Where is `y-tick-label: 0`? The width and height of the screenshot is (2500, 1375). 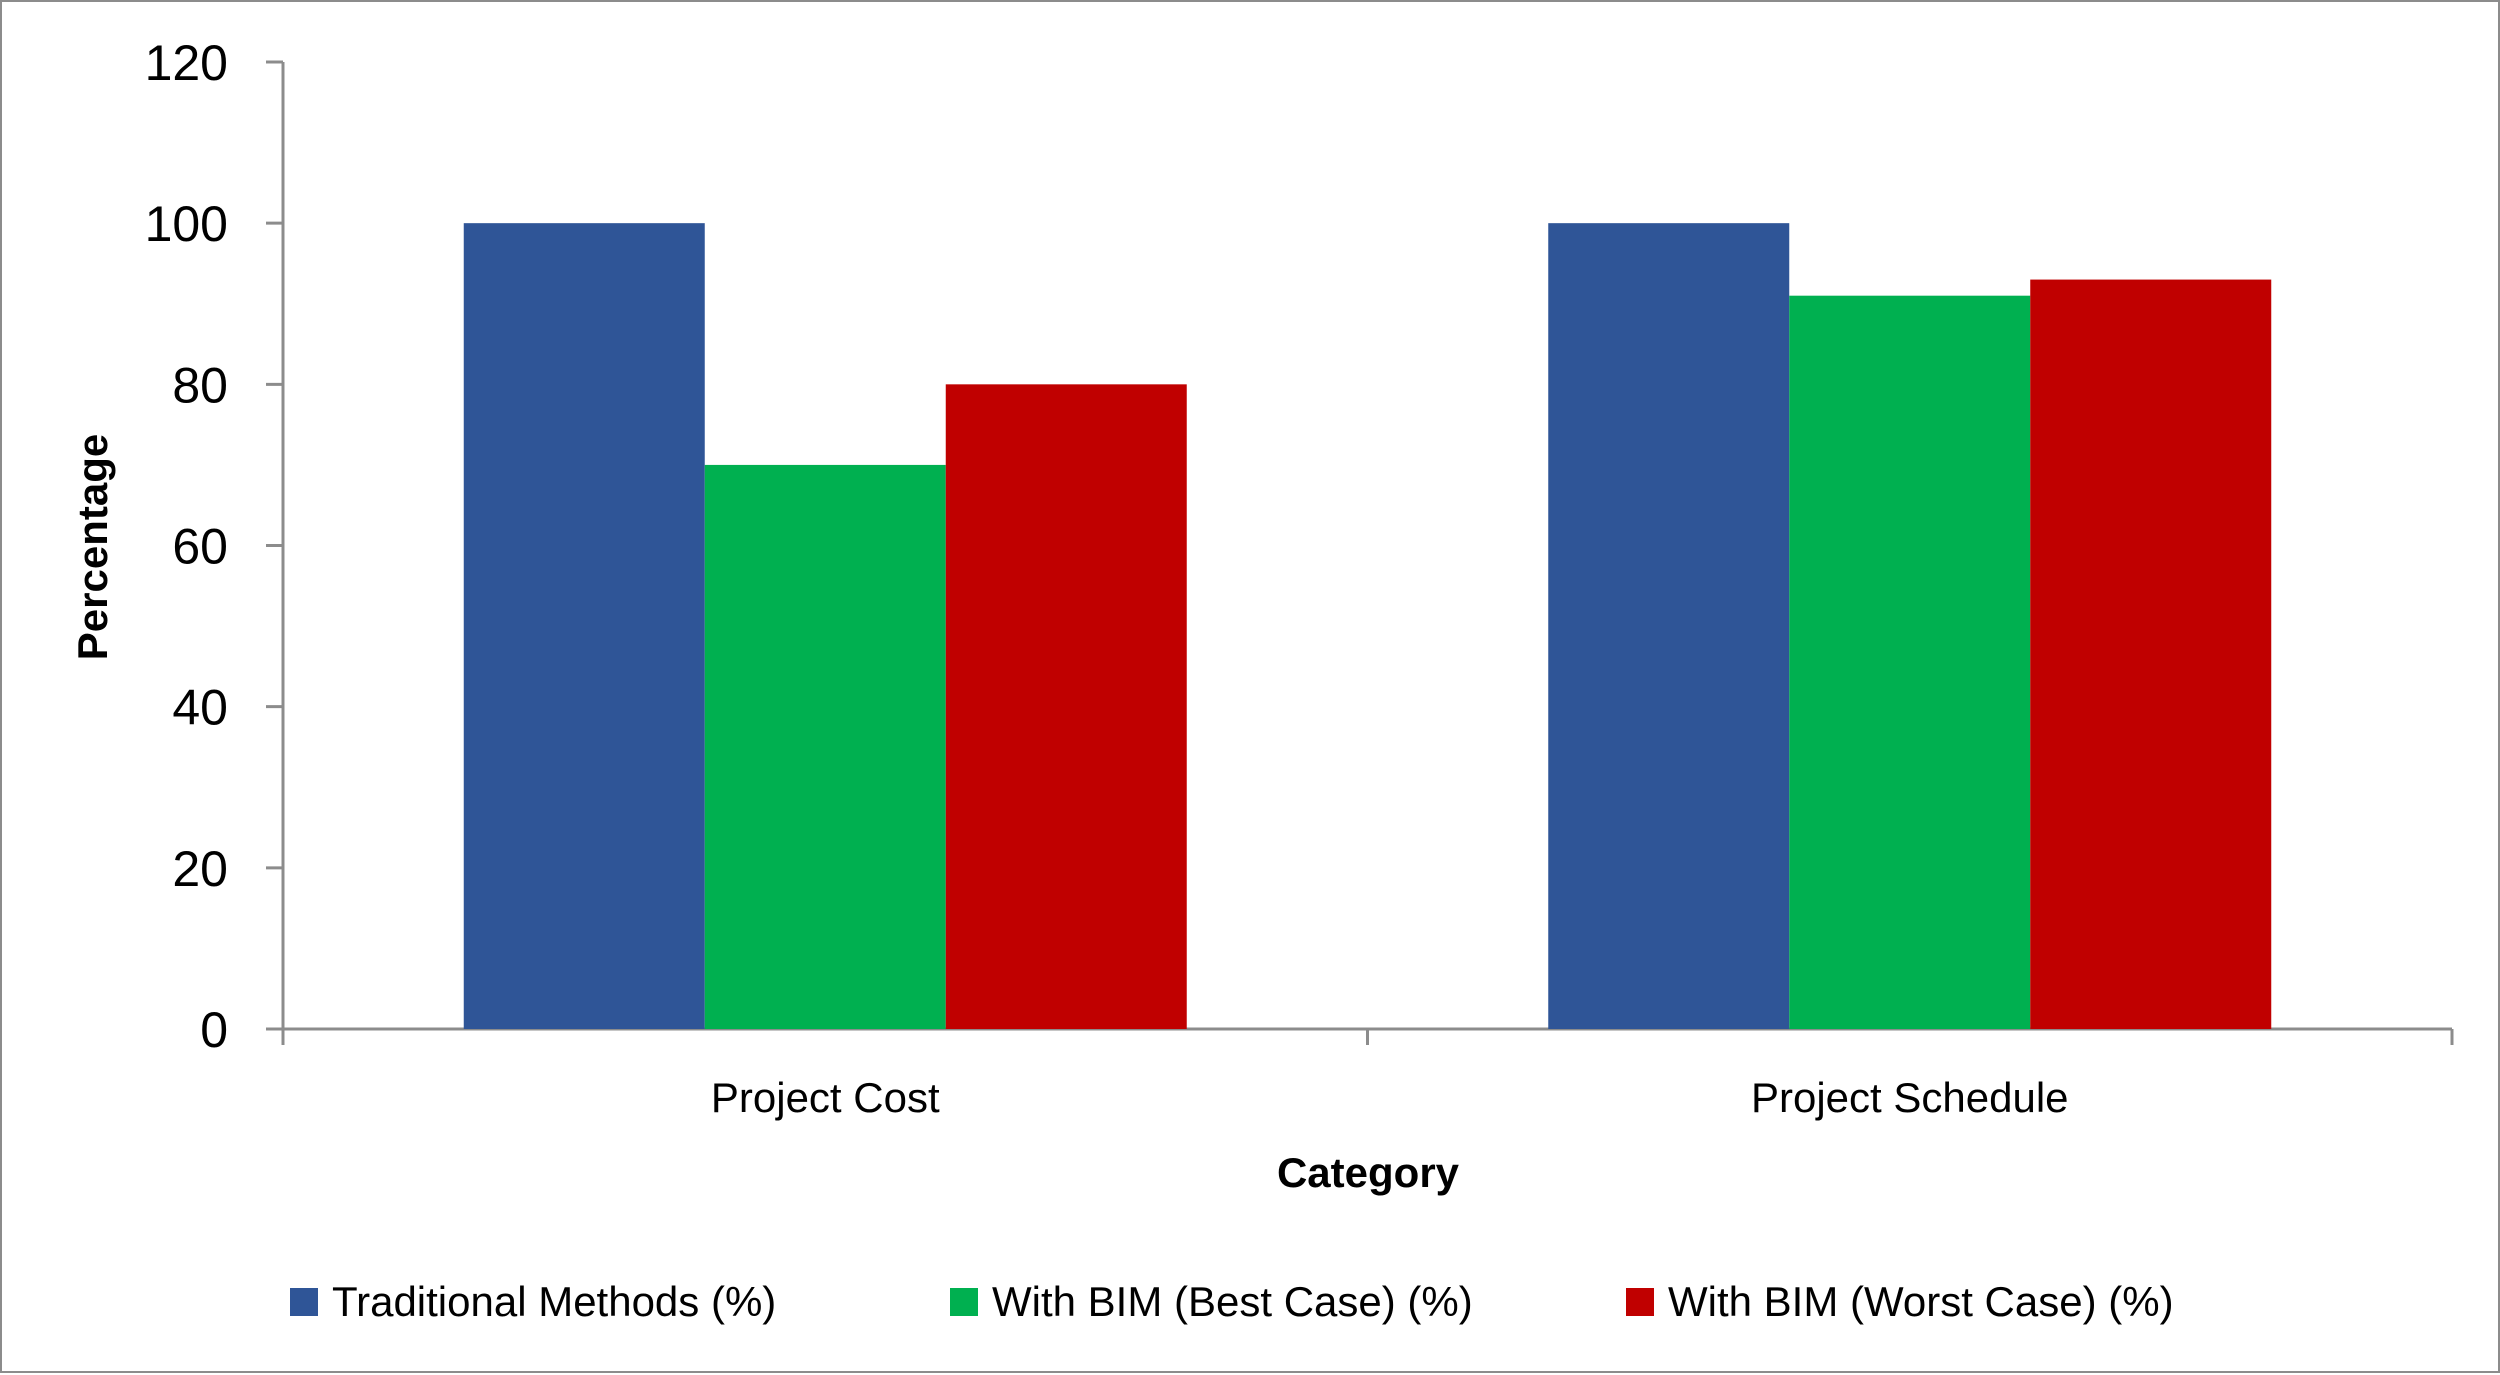 y-tick-label: 0 is located at coordinates (214, 1030).